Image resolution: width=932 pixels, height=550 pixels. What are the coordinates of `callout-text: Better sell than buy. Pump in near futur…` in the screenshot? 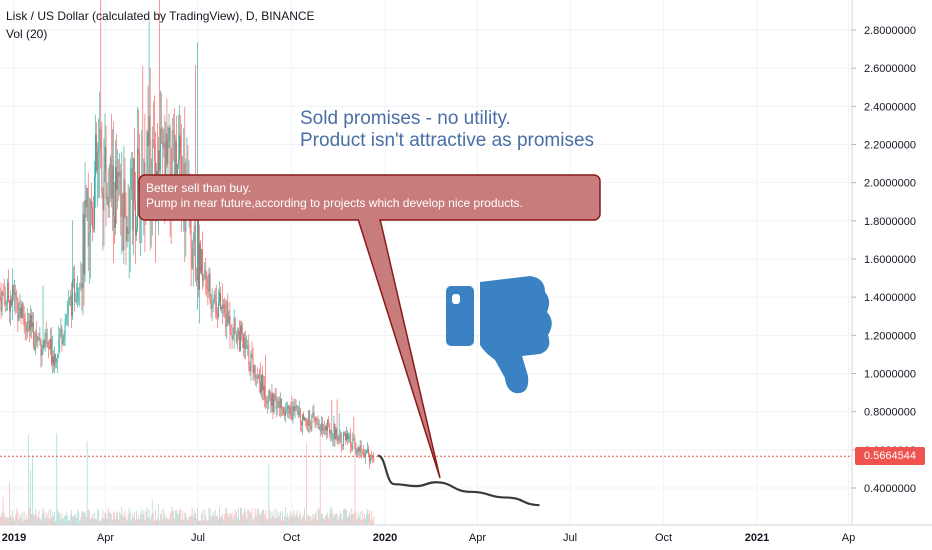 It's located at (334, 196).